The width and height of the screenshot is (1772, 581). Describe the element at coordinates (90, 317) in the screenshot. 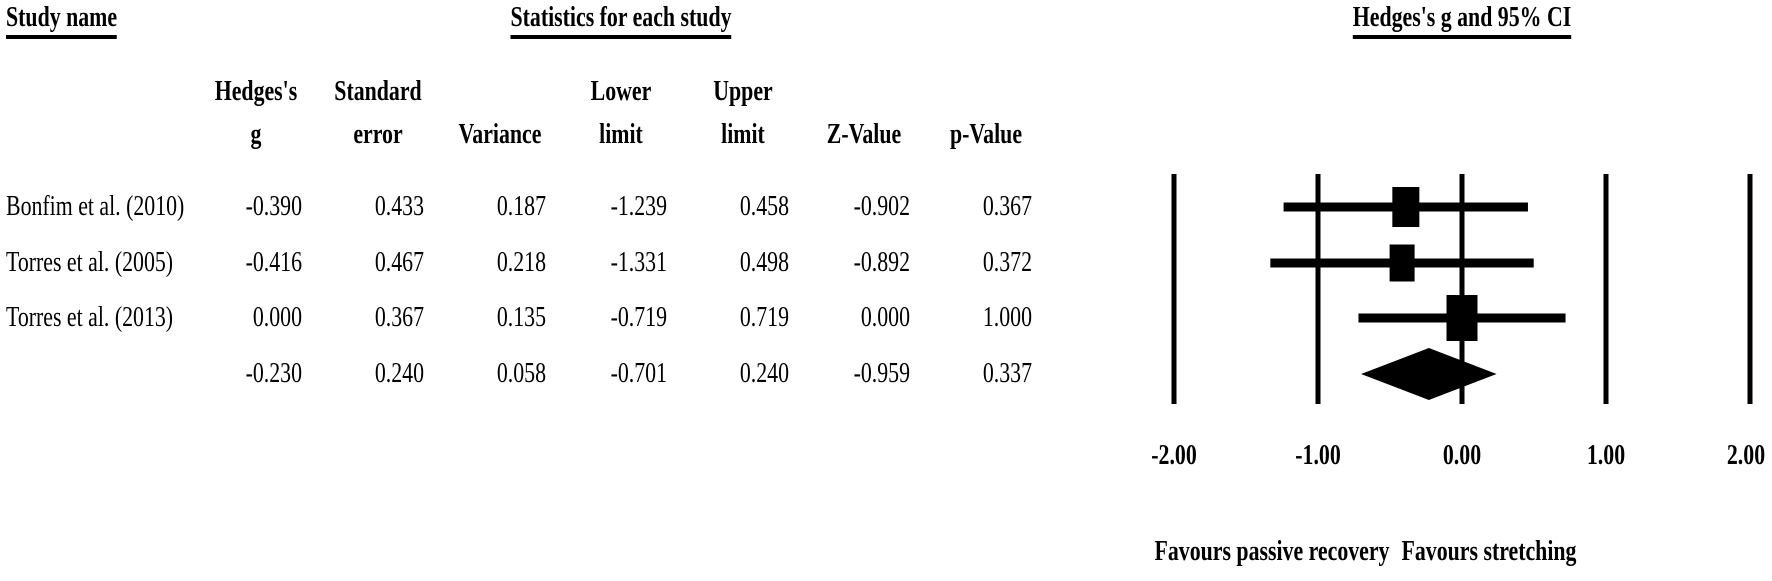

I see `study-name-label: Torres et al. (2013)` at that location.